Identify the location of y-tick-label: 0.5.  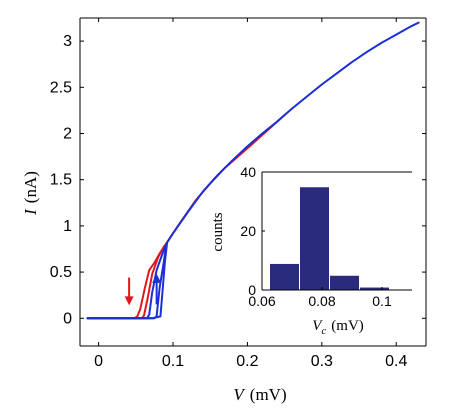
(61, 272).